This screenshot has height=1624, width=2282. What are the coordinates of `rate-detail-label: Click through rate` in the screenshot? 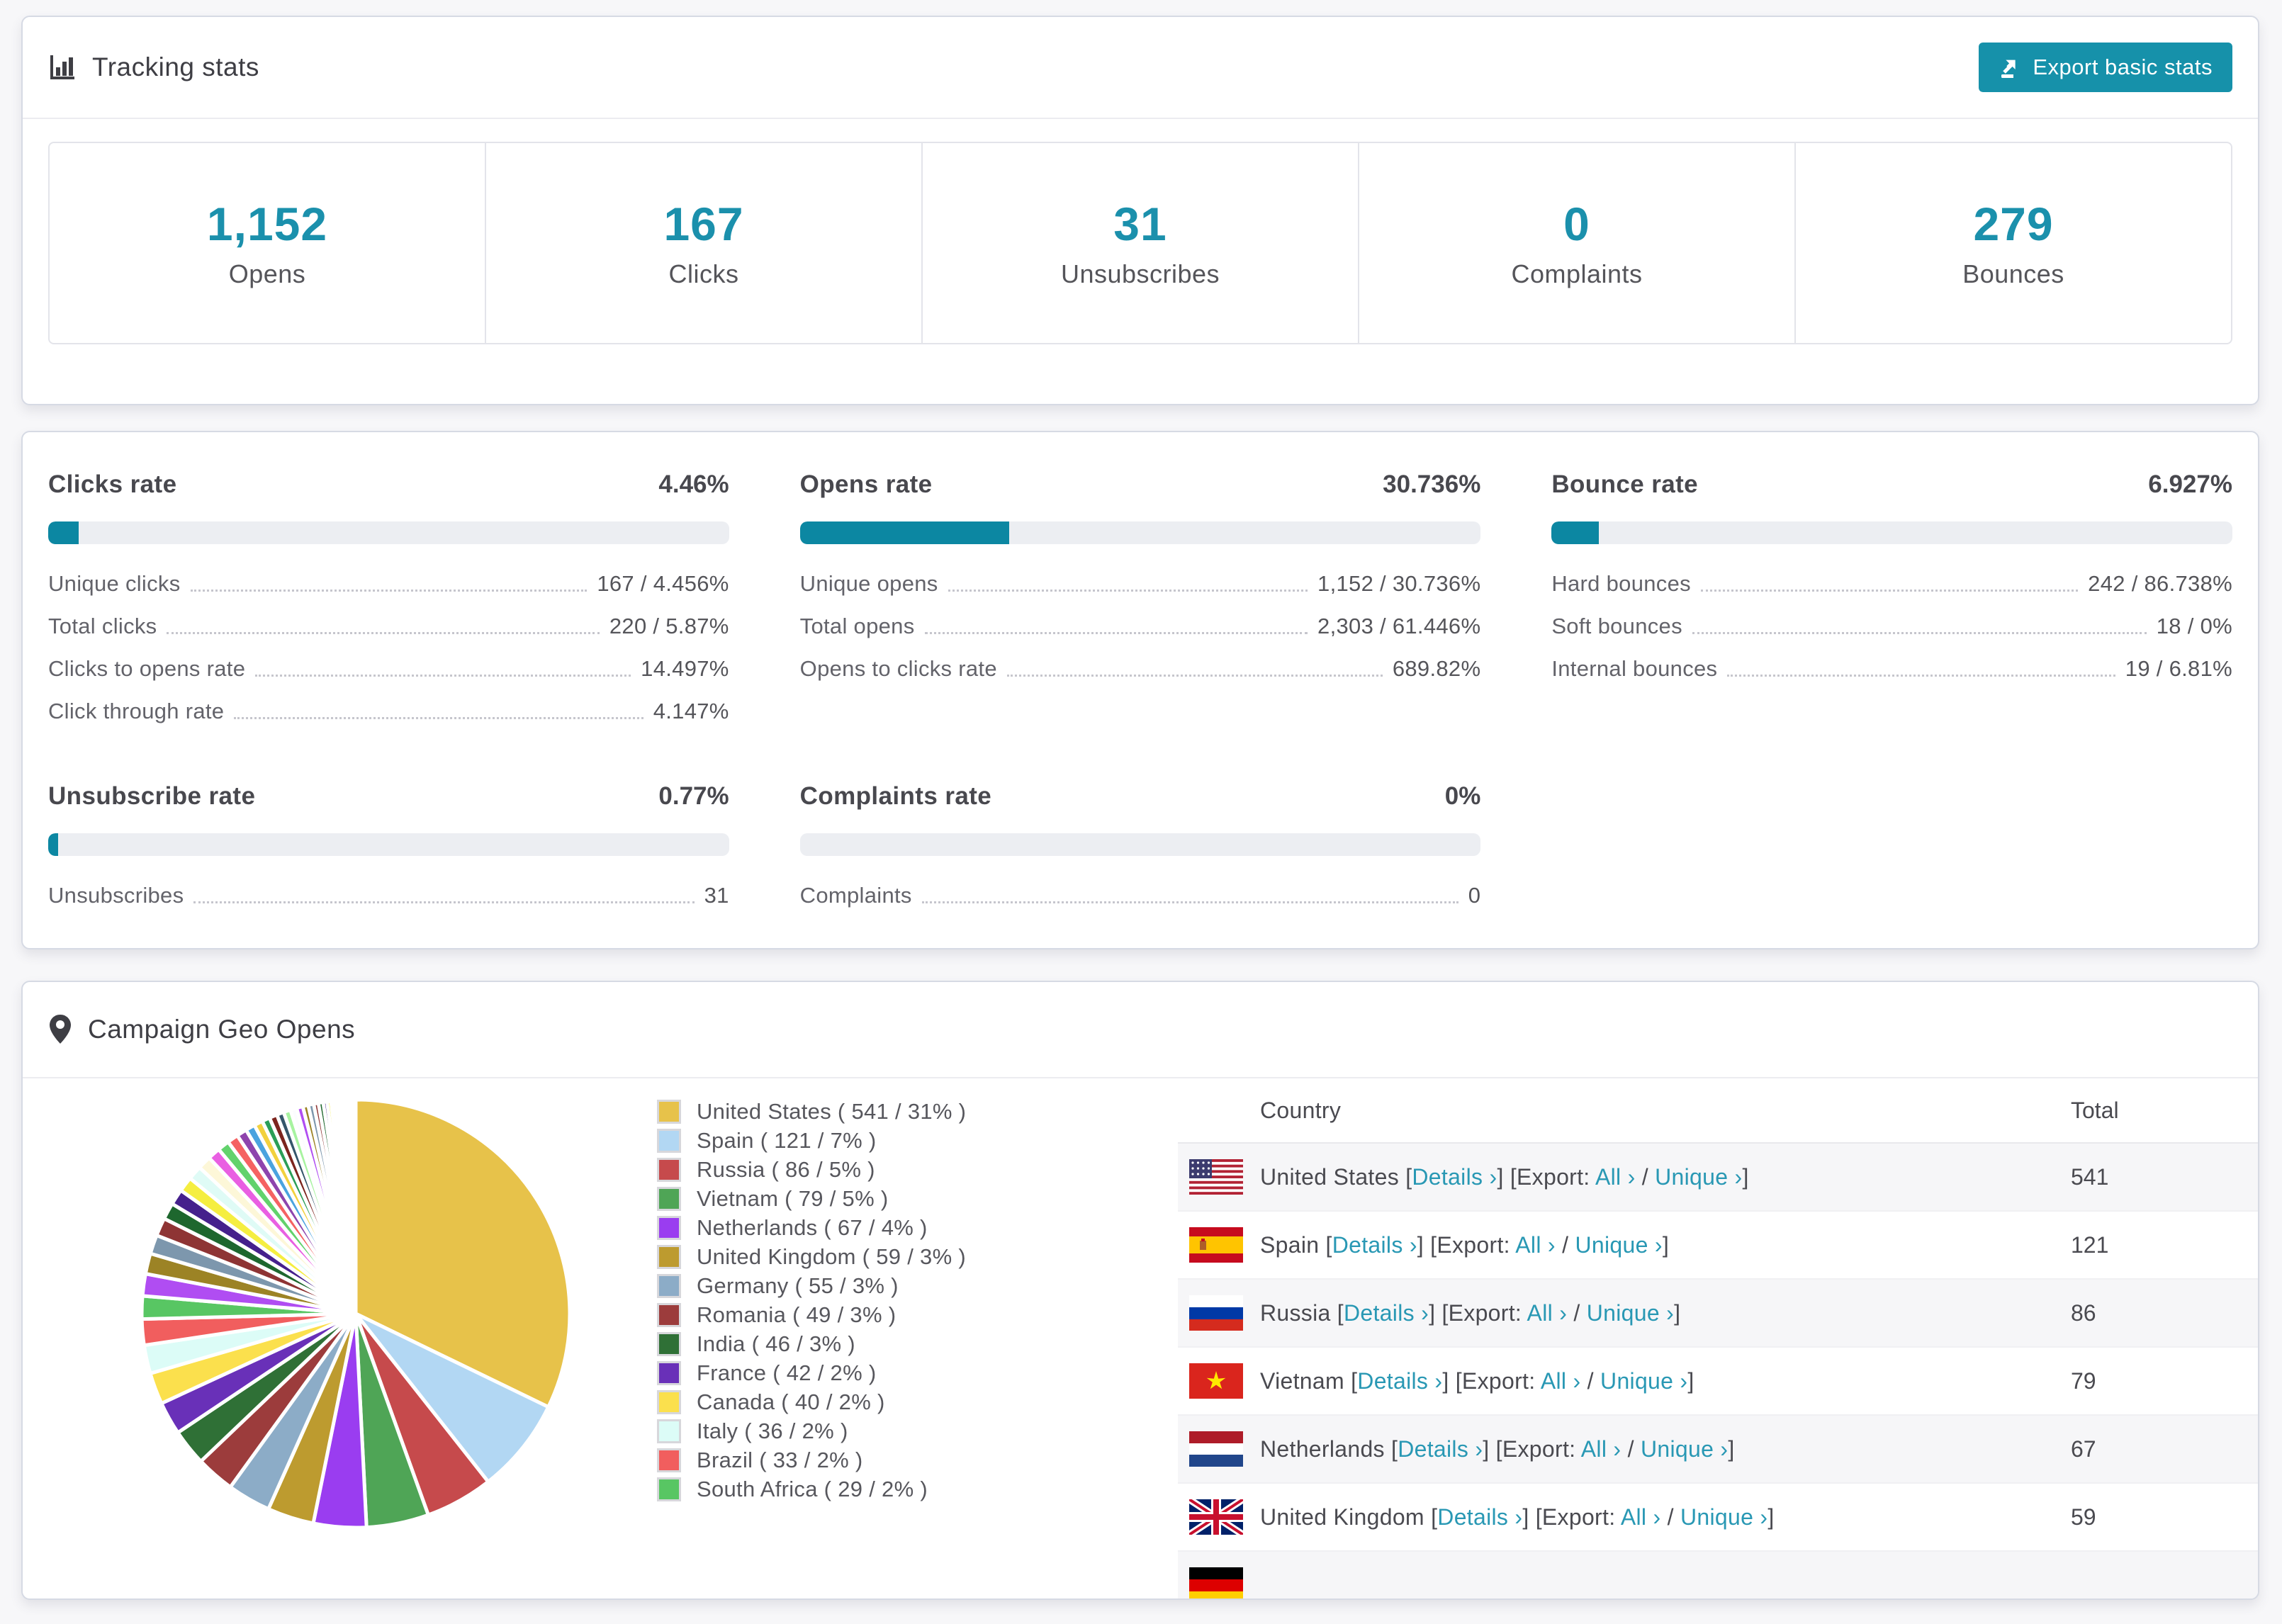 It's located at (136, 711).